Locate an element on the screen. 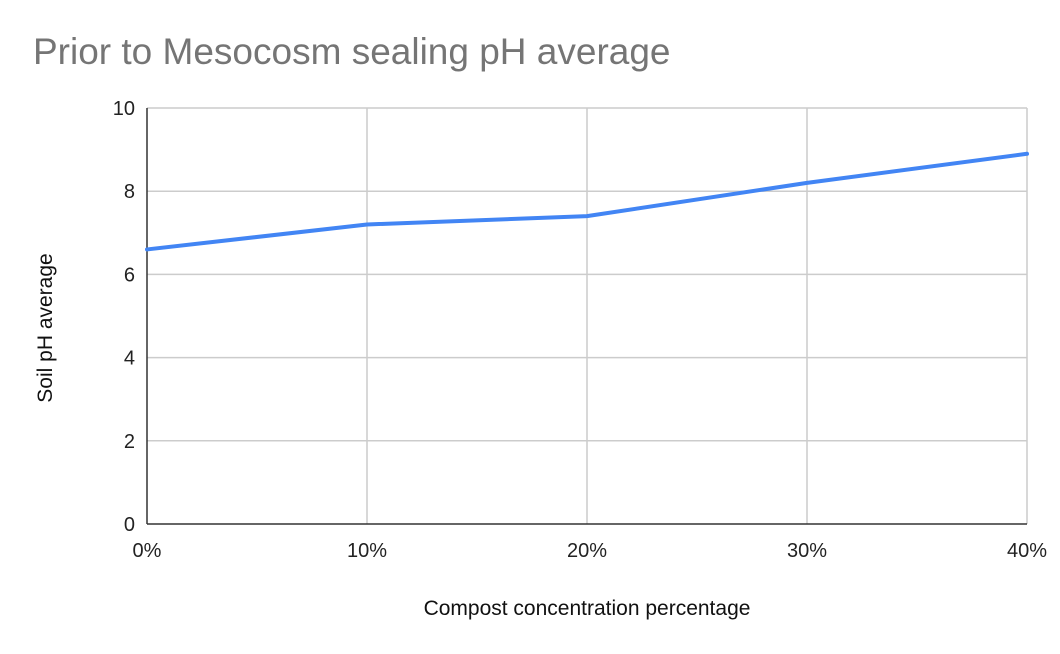 Image resolution: width=1060 pixels, height=654 pixels. series-line is located at coordinates (587, 201).